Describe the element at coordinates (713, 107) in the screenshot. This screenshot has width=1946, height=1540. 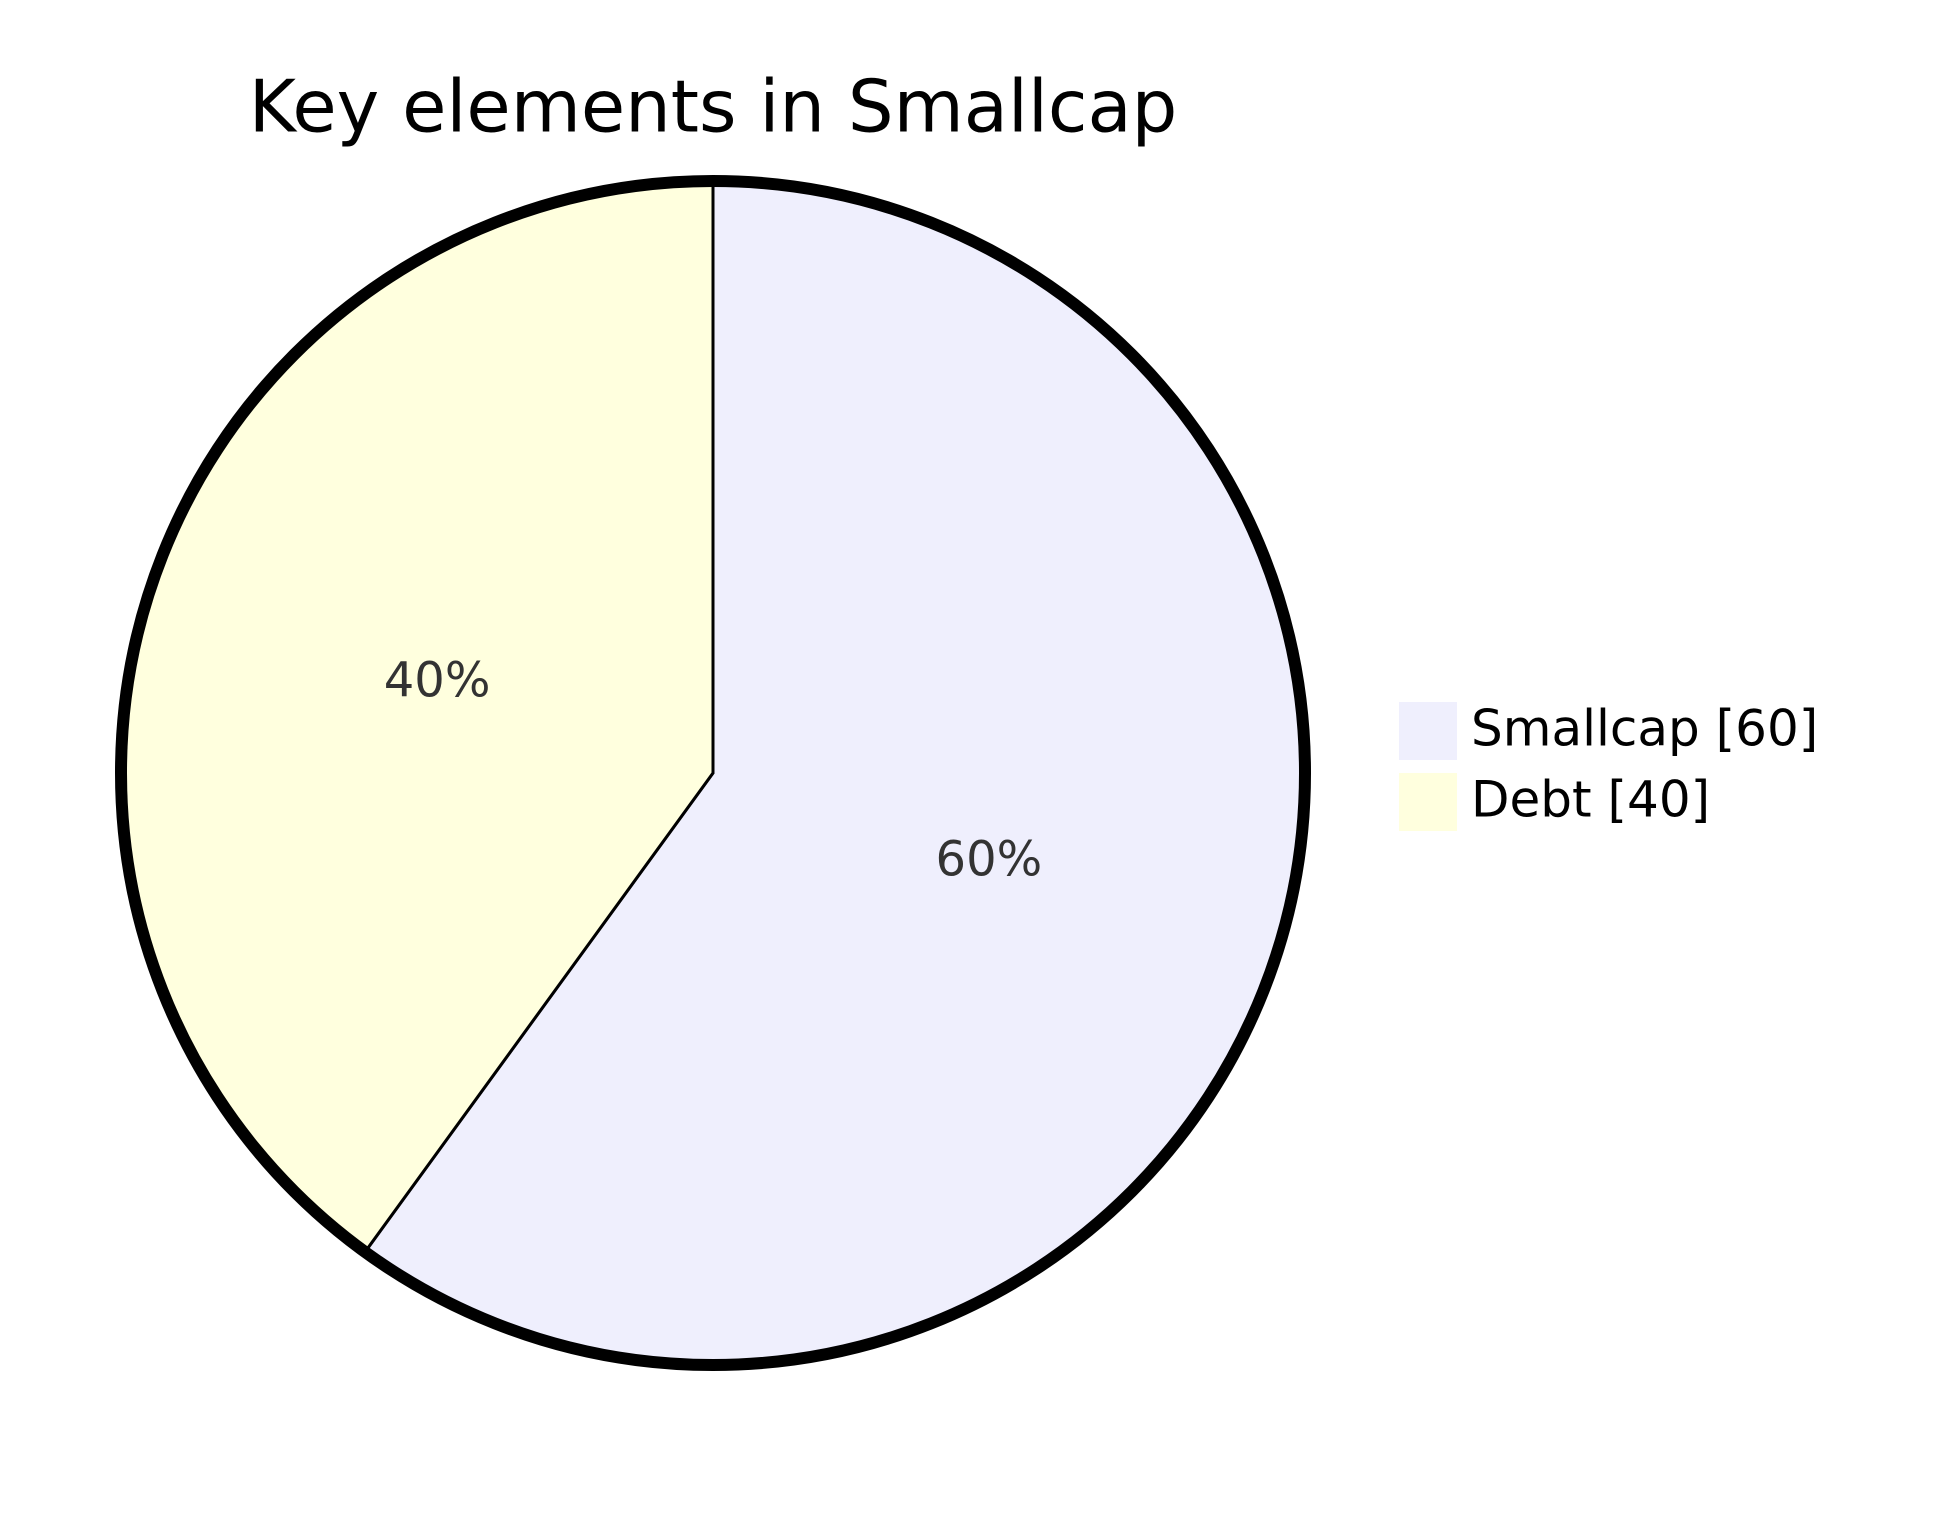
I see `chart-title: Key elements in Smallcap` at that location.